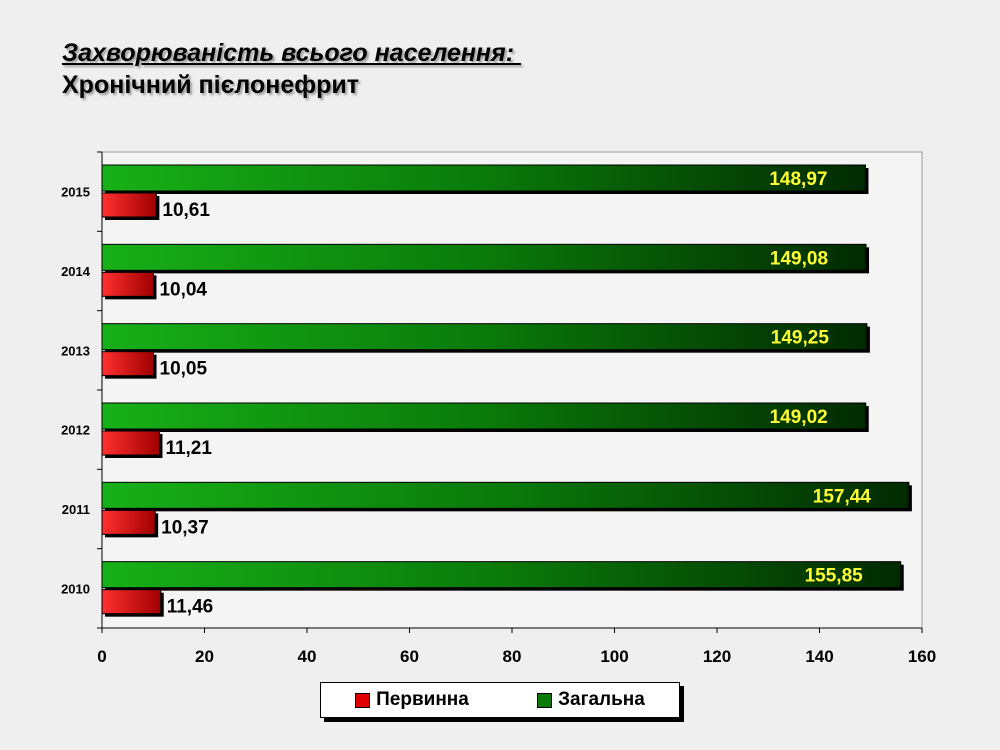 This screenshot has height=750, width=1000. I want to click on data-label-primary: 11,21, so click(188, 448).